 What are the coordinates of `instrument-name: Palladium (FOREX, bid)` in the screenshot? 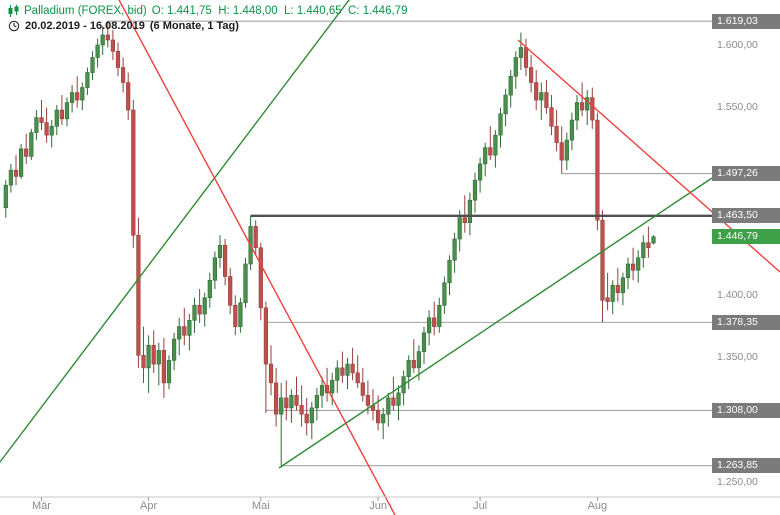 It's located at (85, 11).